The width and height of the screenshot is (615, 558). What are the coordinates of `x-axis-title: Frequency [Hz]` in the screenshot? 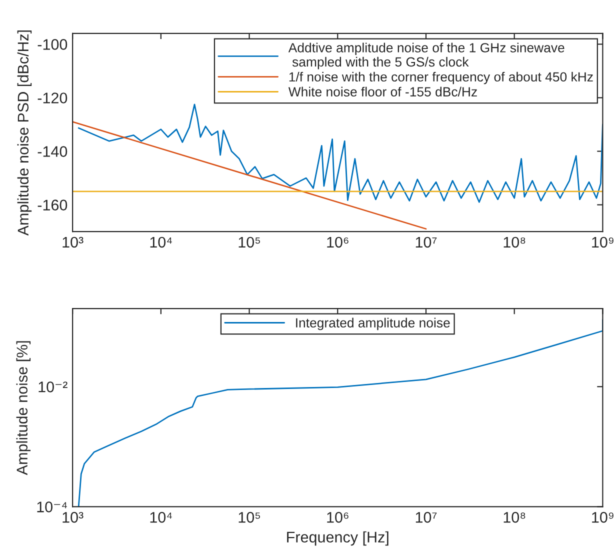 It's located at (337, 538).